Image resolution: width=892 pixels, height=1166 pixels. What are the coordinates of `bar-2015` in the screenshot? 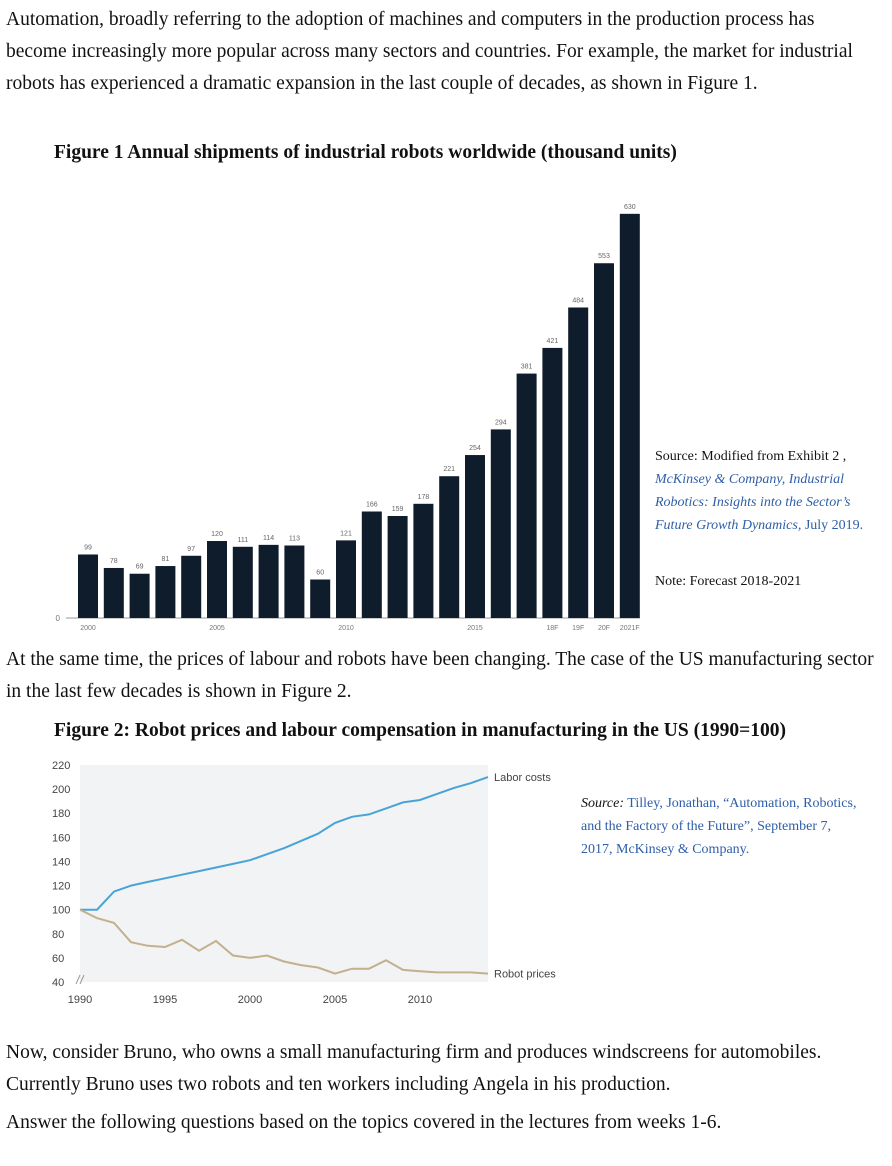 It's located at (475, 536).